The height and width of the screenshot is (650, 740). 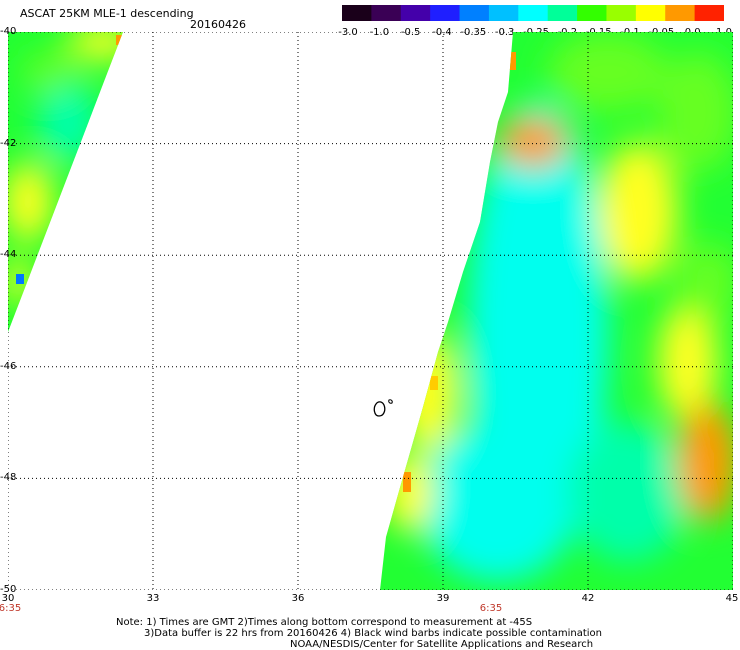 I want to click on map-title: ASCAT 25KM MLE-1 descending, so click(x=107, y=13).